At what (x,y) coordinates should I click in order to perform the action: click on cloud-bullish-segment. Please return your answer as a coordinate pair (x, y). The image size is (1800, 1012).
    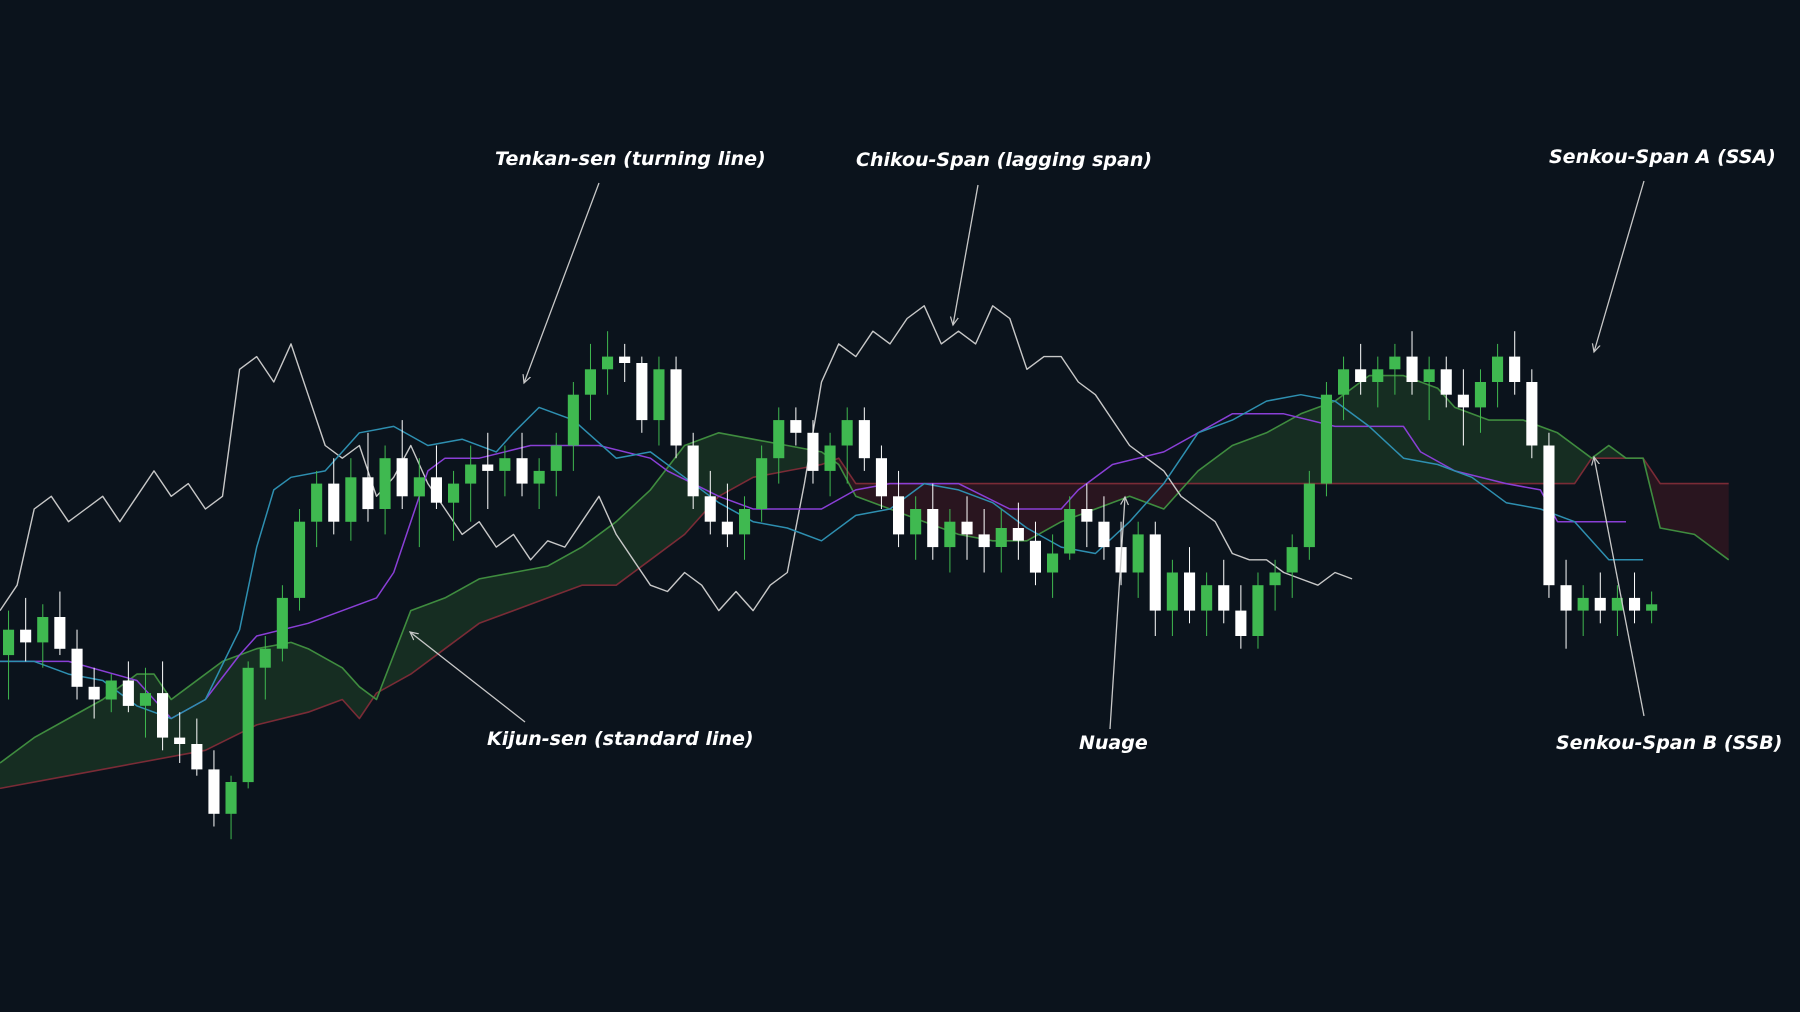
    Looking at the image, I should click on (188, 715).